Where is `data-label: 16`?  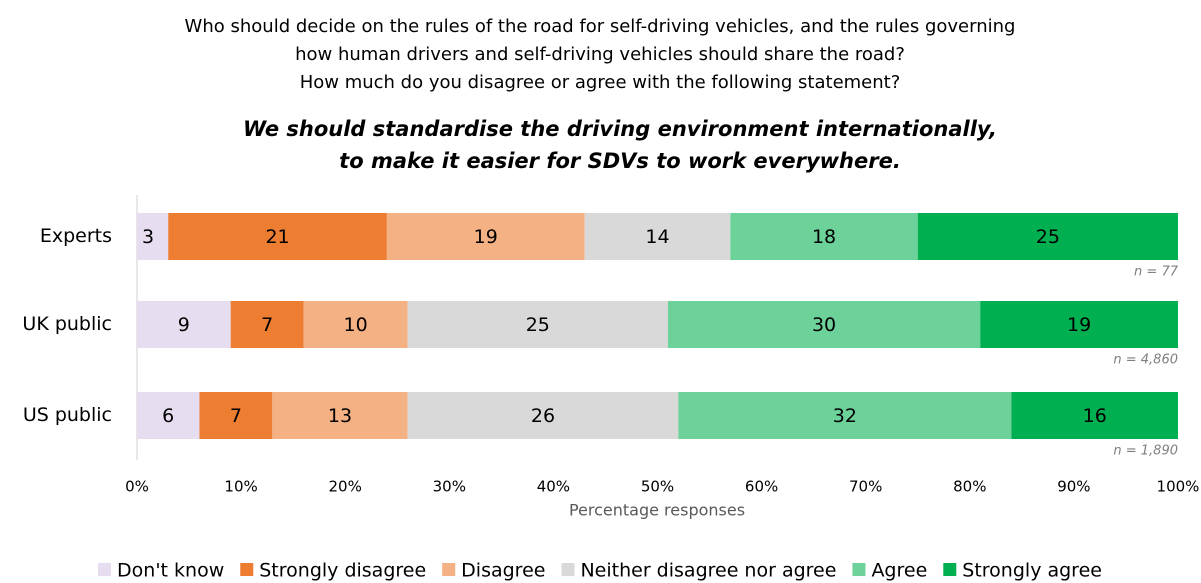 data-label: 16 is located at coordinates (1095, 416).